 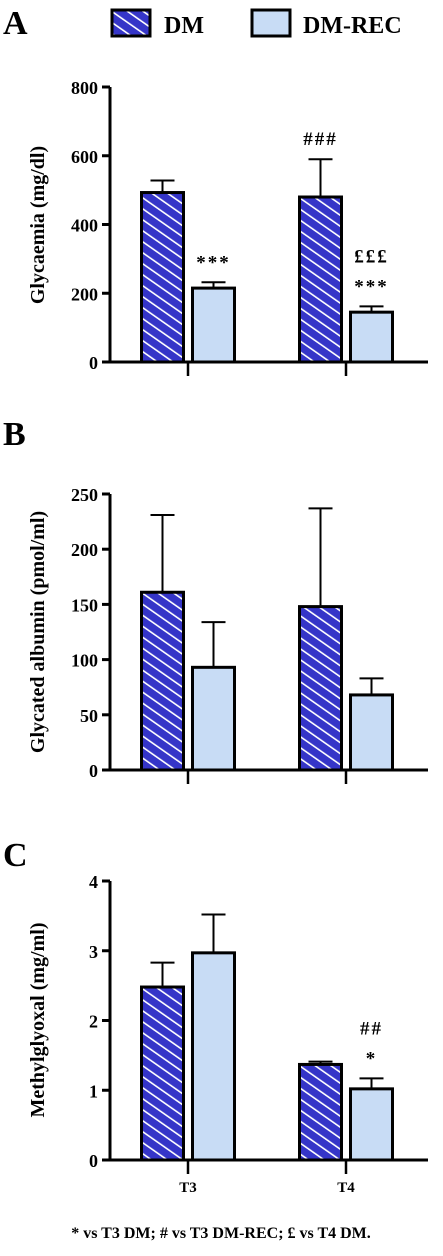 I want to click on y-tick-label: 600, so click(x=84, y=157).